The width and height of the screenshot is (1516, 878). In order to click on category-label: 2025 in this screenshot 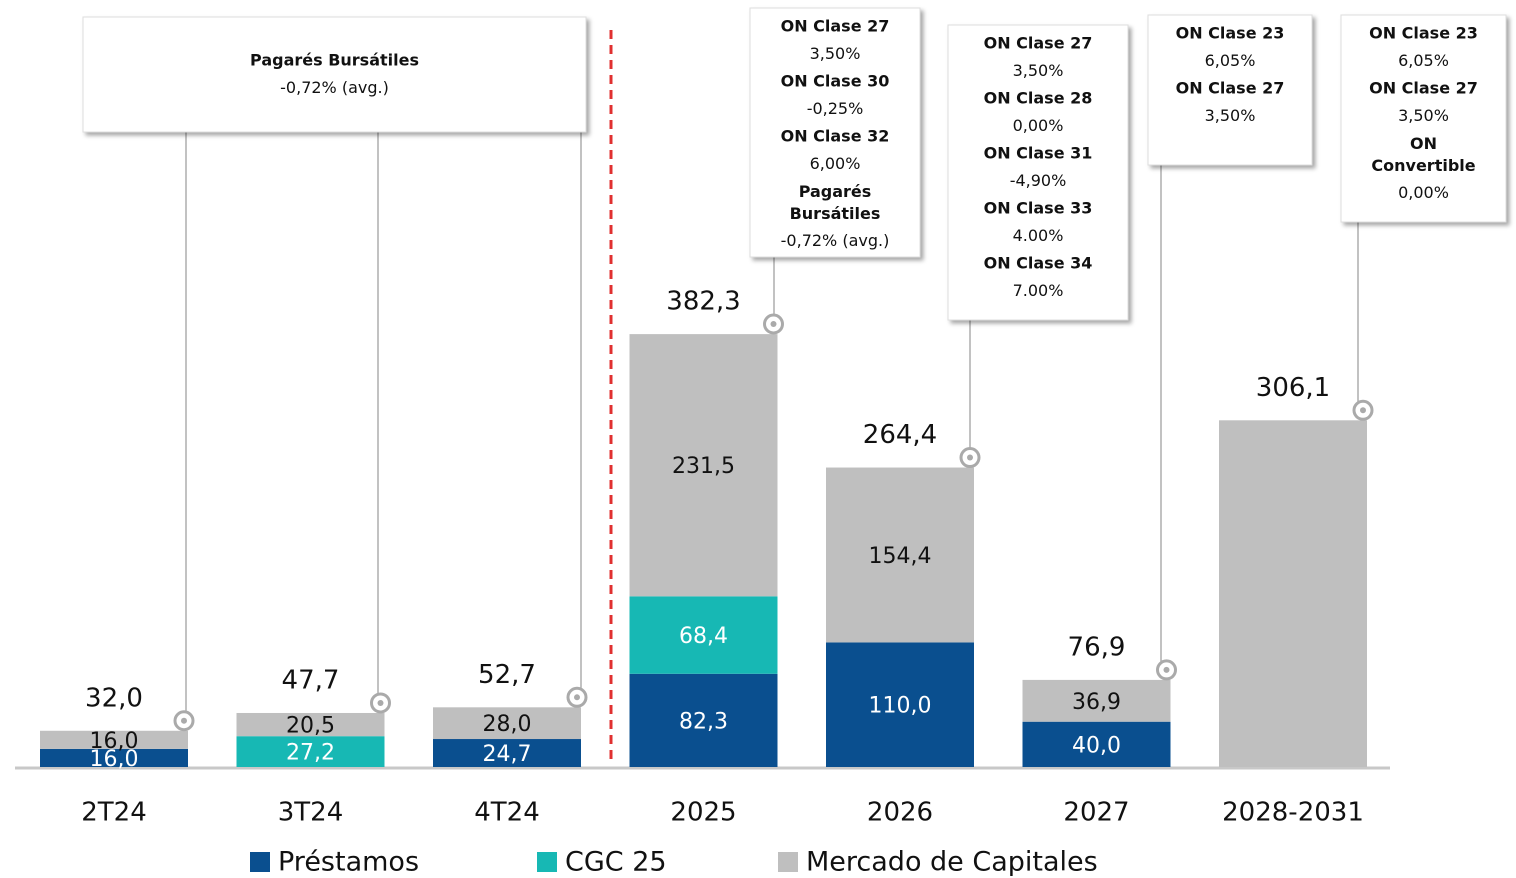, I will do `click(703, 813)`.